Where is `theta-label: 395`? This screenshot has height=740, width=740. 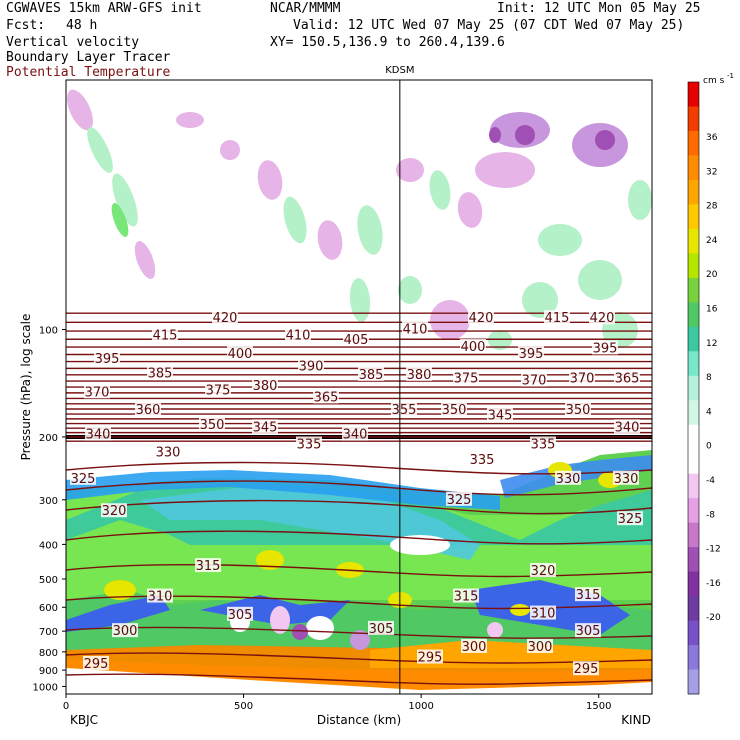 theta-label: 395 is located at coordinates (531, 354).